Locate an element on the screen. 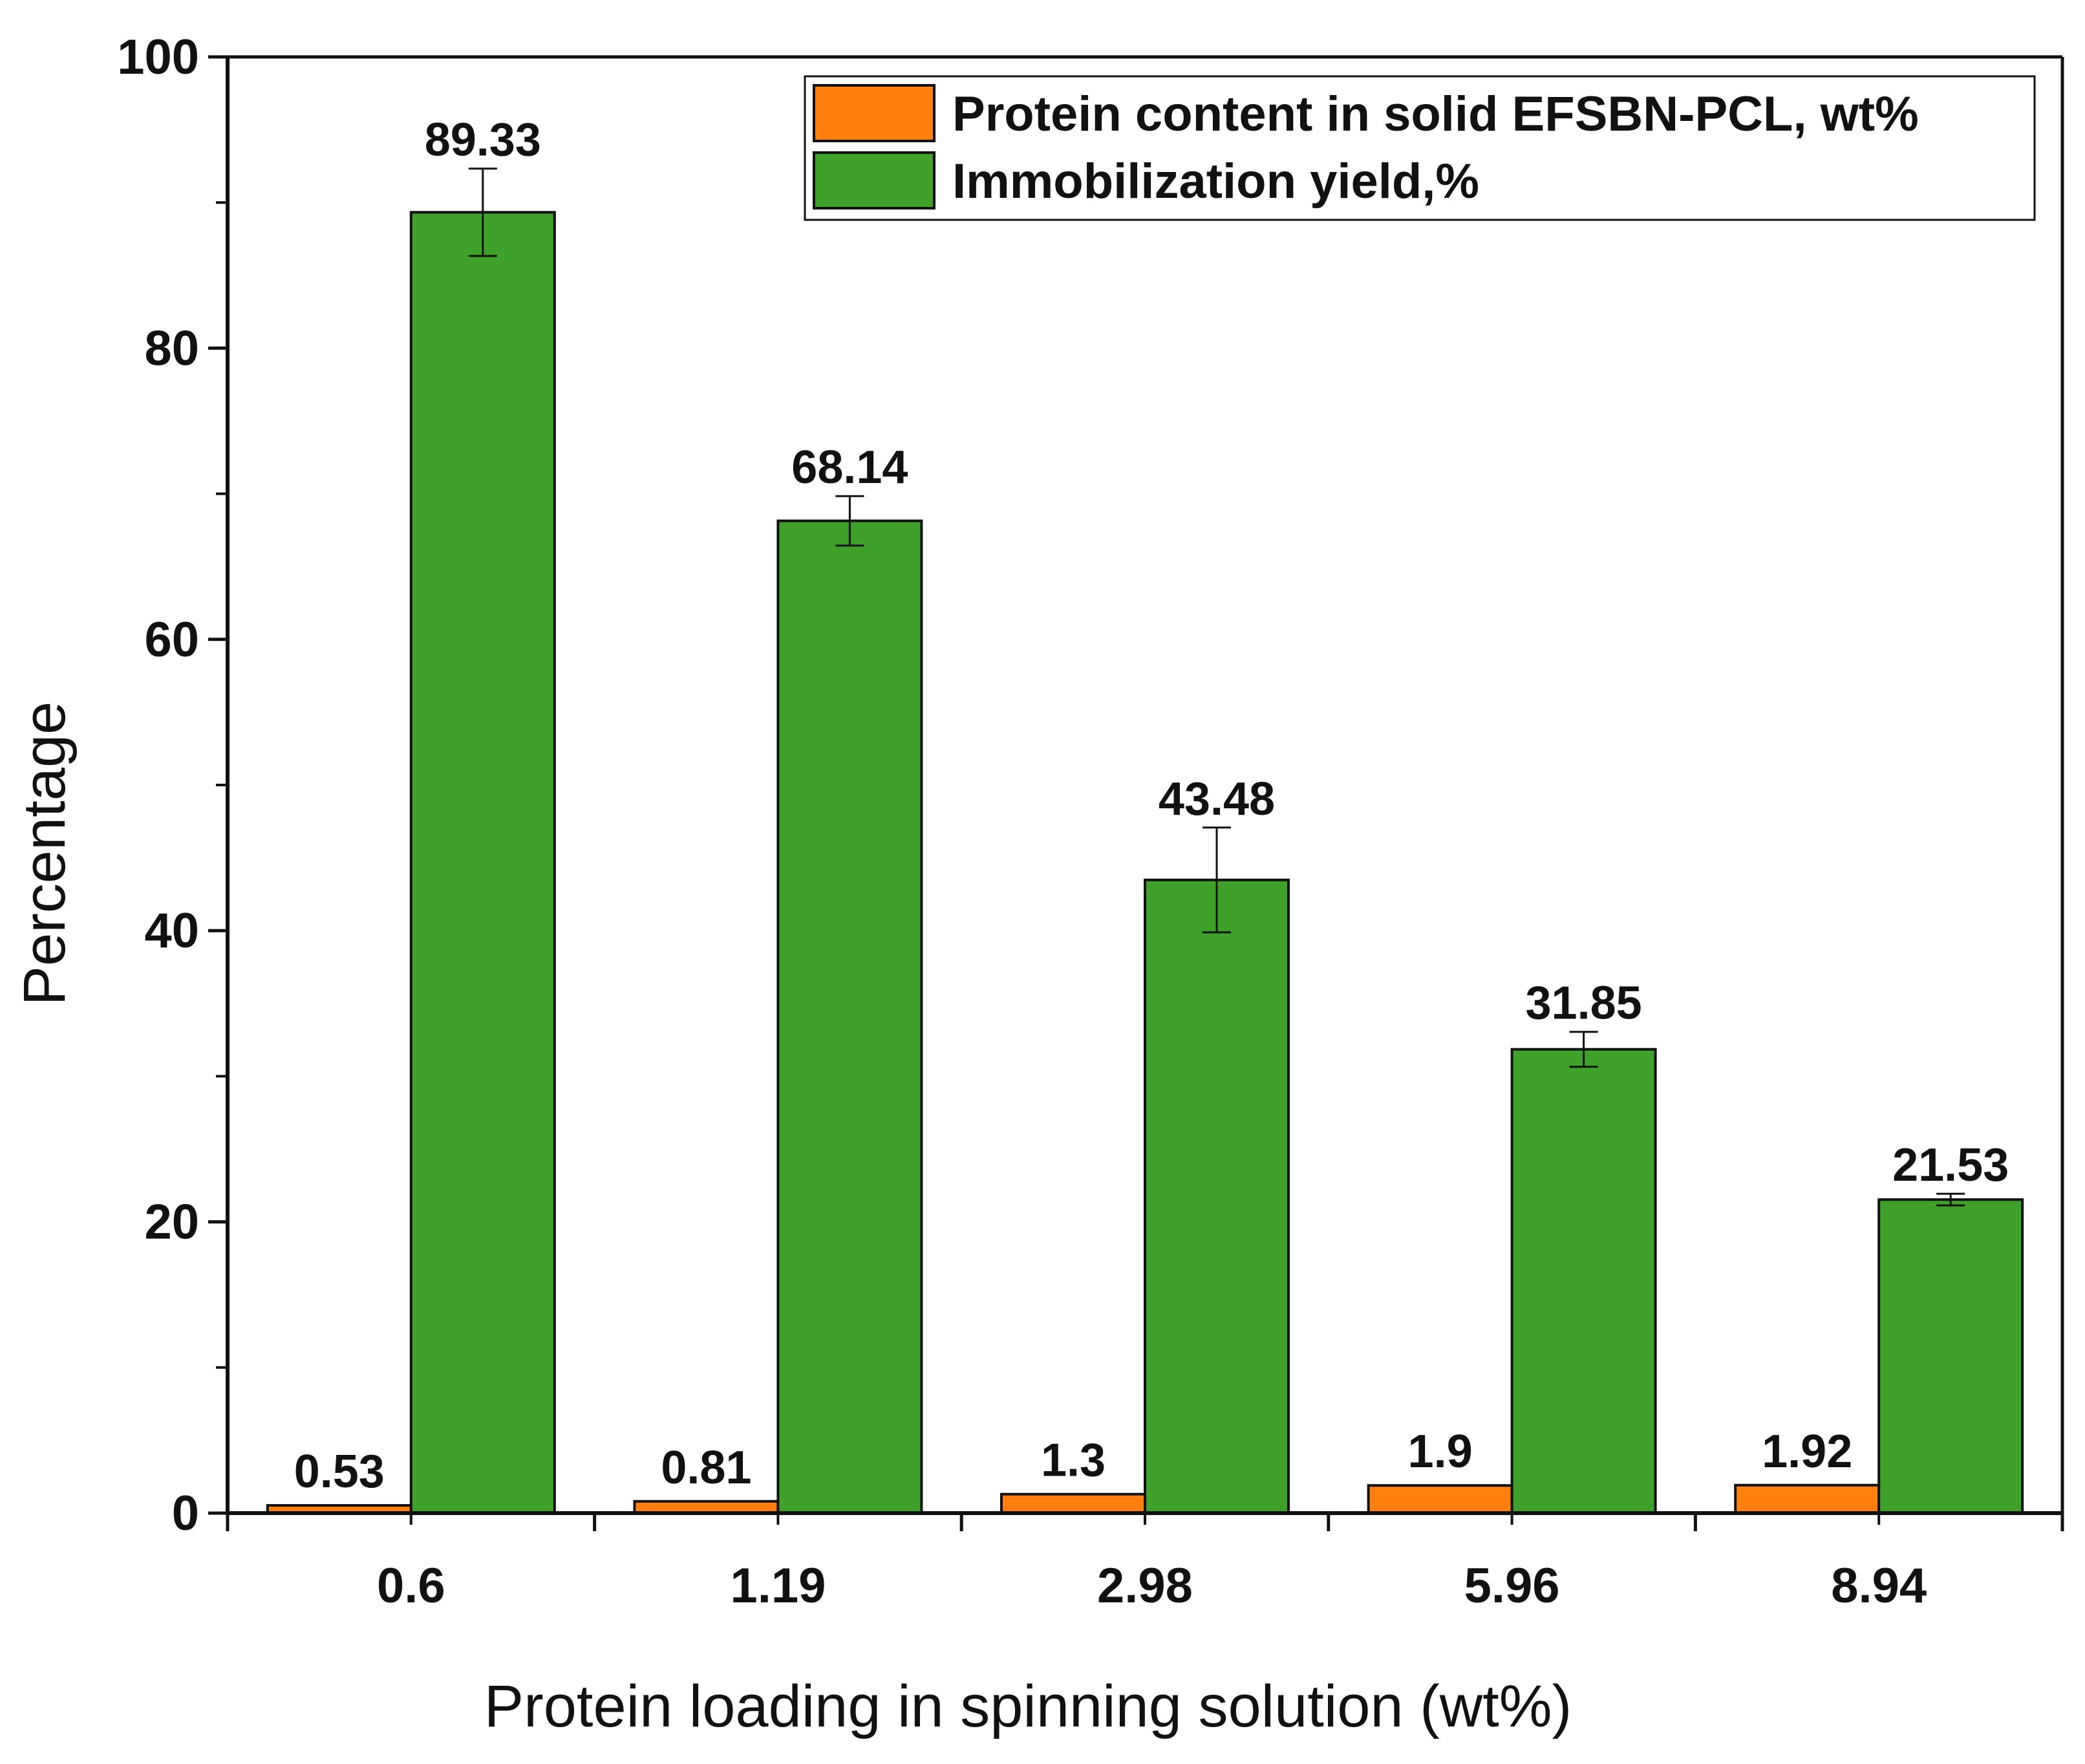 This screenshot has height=1764, width=2085. data-label: 68.14 is located at coordinates (849, 467).